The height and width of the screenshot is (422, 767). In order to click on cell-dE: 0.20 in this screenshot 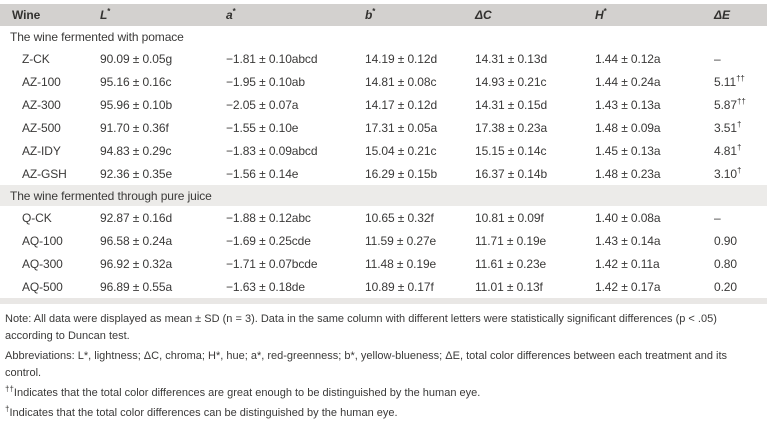, I will do `click(740, 286)`.